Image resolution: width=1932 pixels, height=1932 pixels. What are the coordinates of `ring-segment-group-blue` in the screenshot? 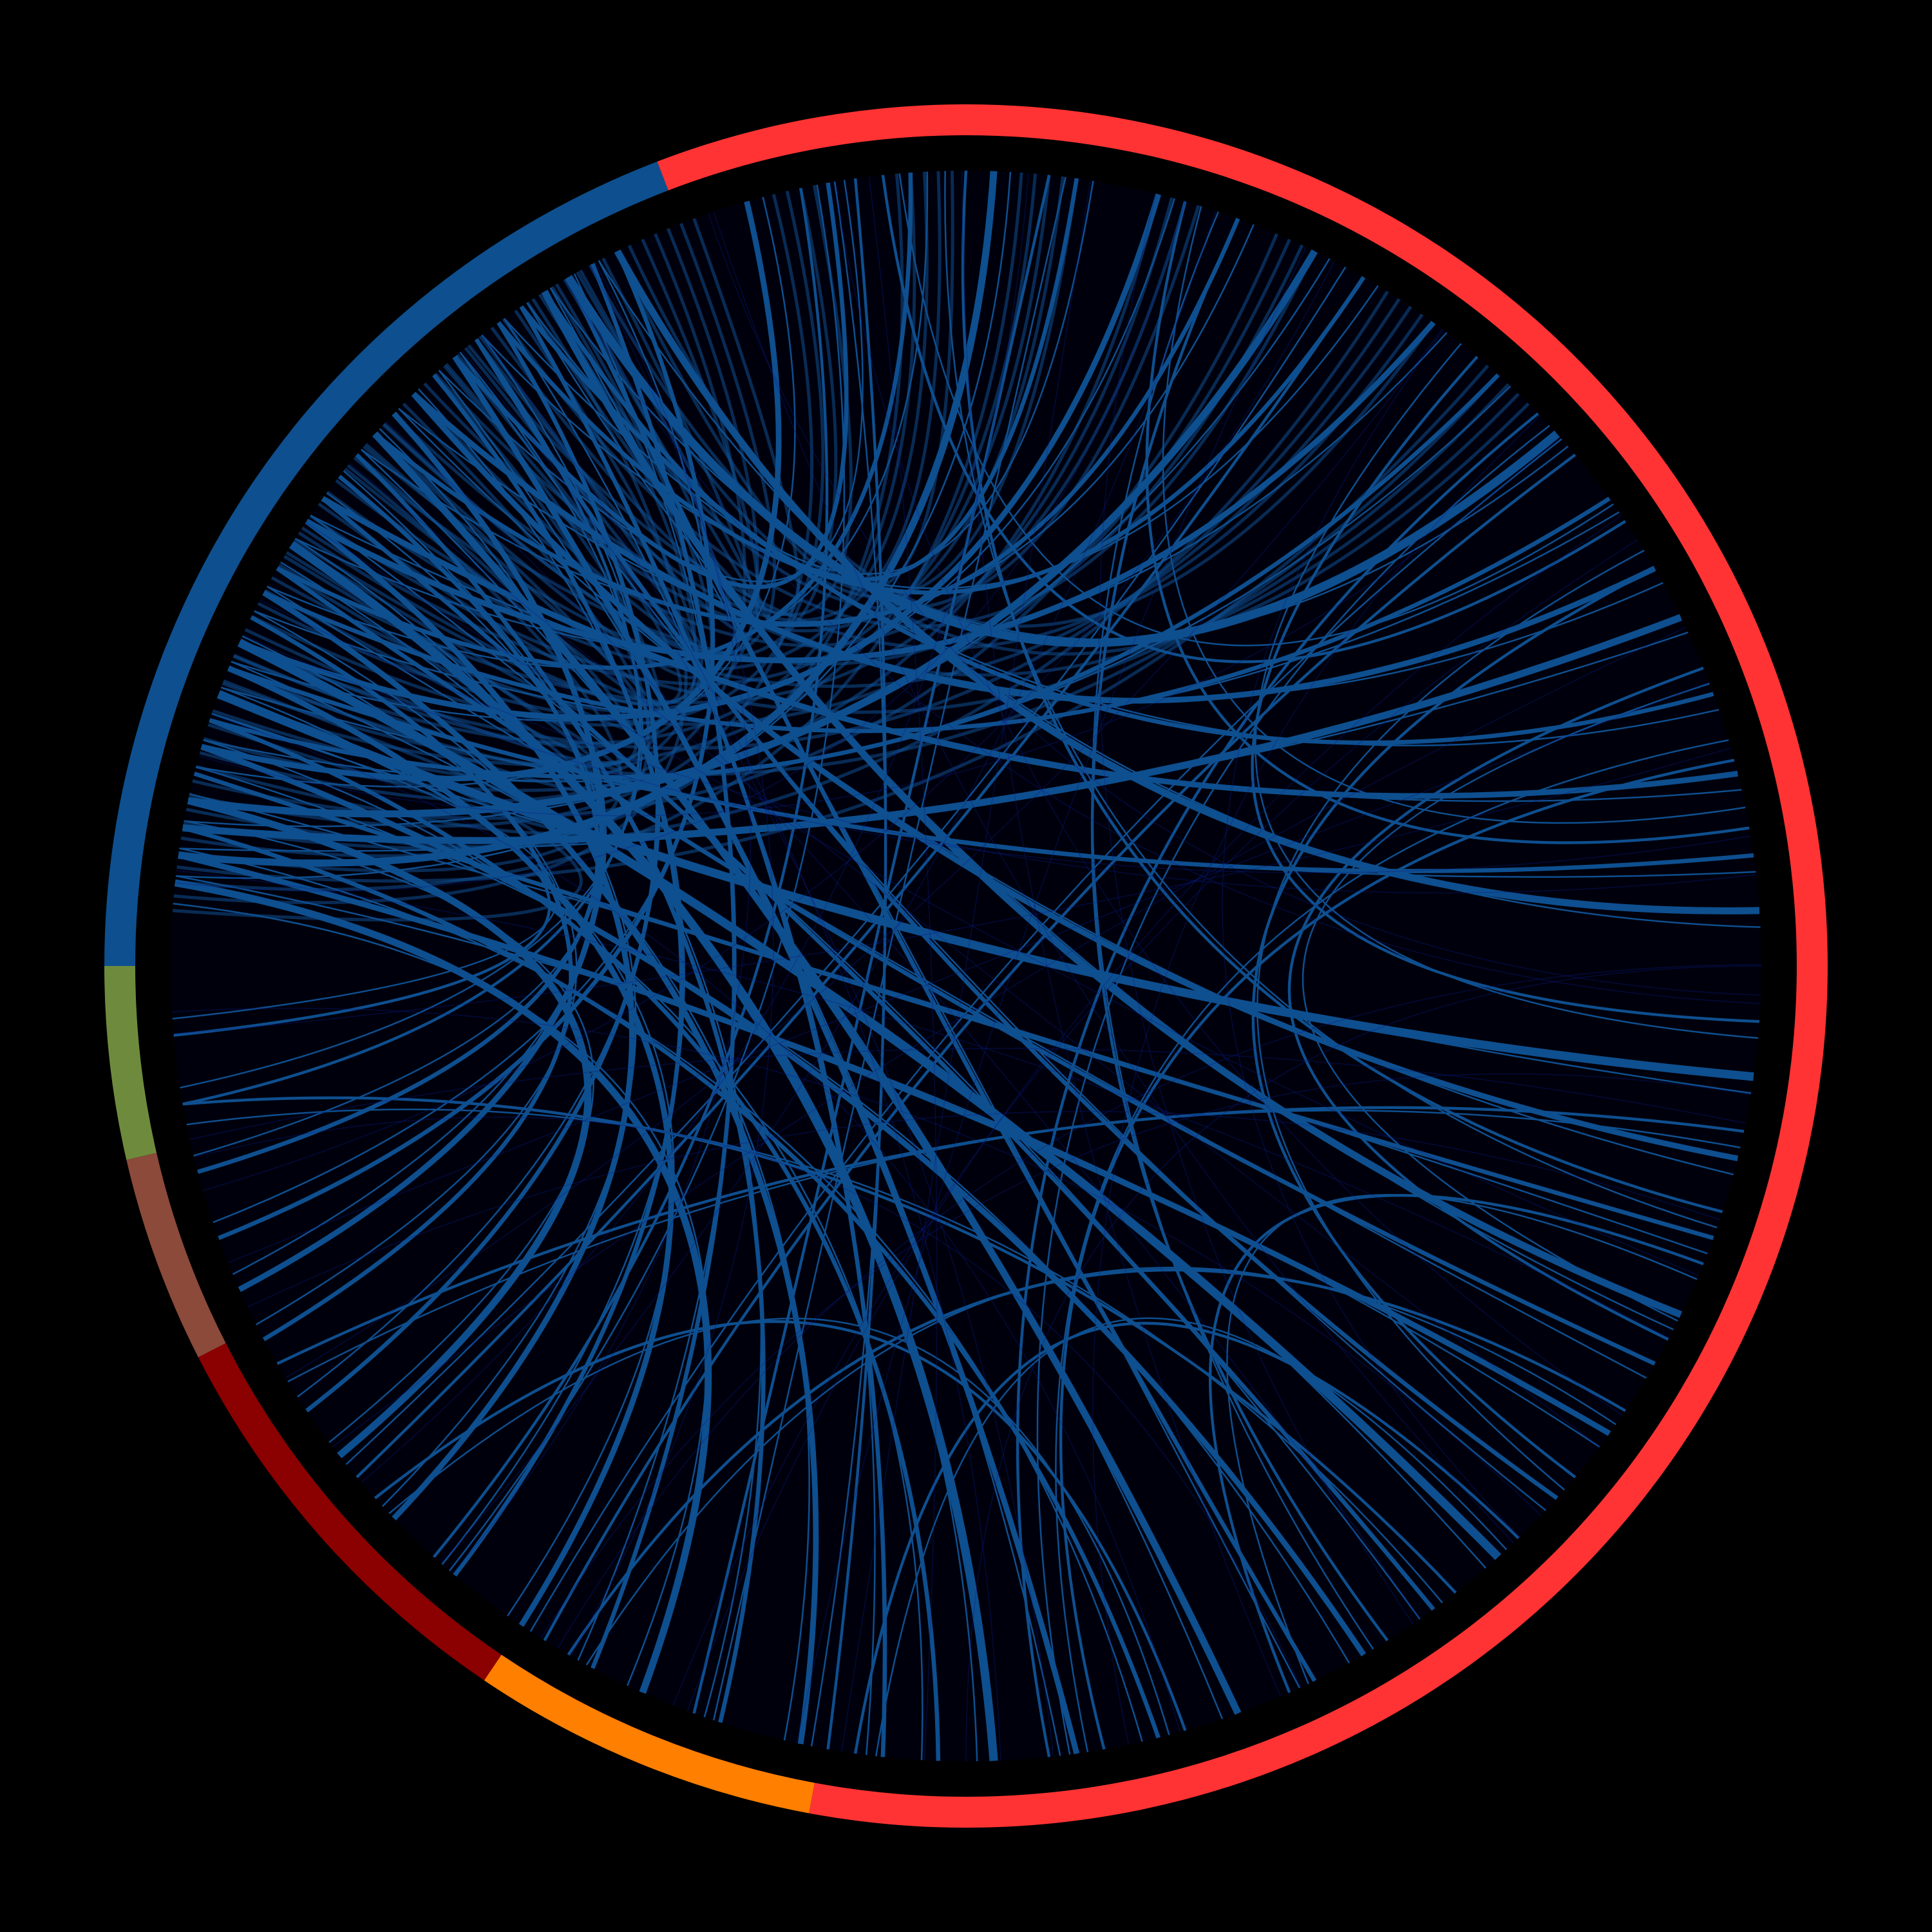 It's located at (386, 563).